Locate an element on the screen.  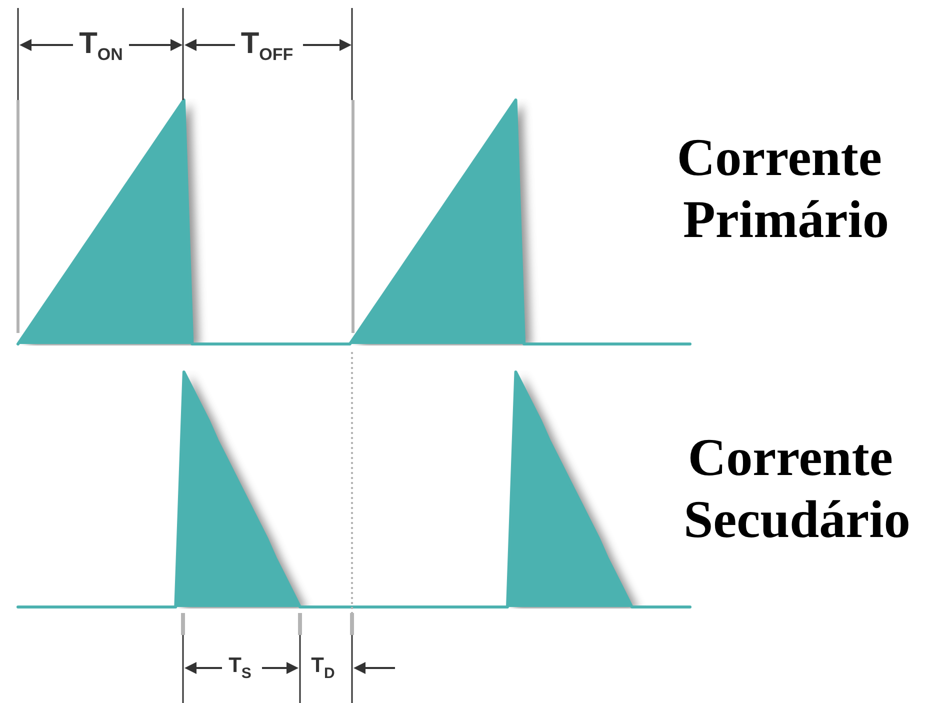
series-label: Corrente Primário is located at coordinates (786, 189).